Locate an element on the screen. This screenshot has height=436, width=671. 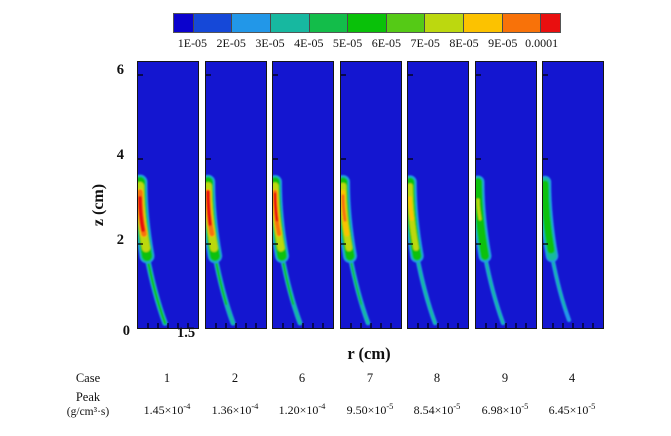
case-number: 6 is located at coordinates (302, 378).